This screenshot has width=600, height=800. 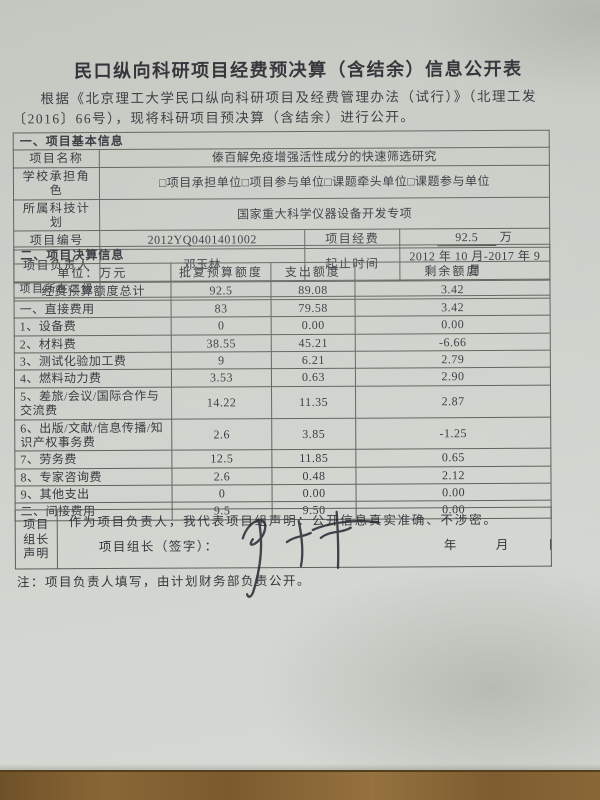 I want to click on budget-amount-cell: 14.22, so click(x=221, y=402).